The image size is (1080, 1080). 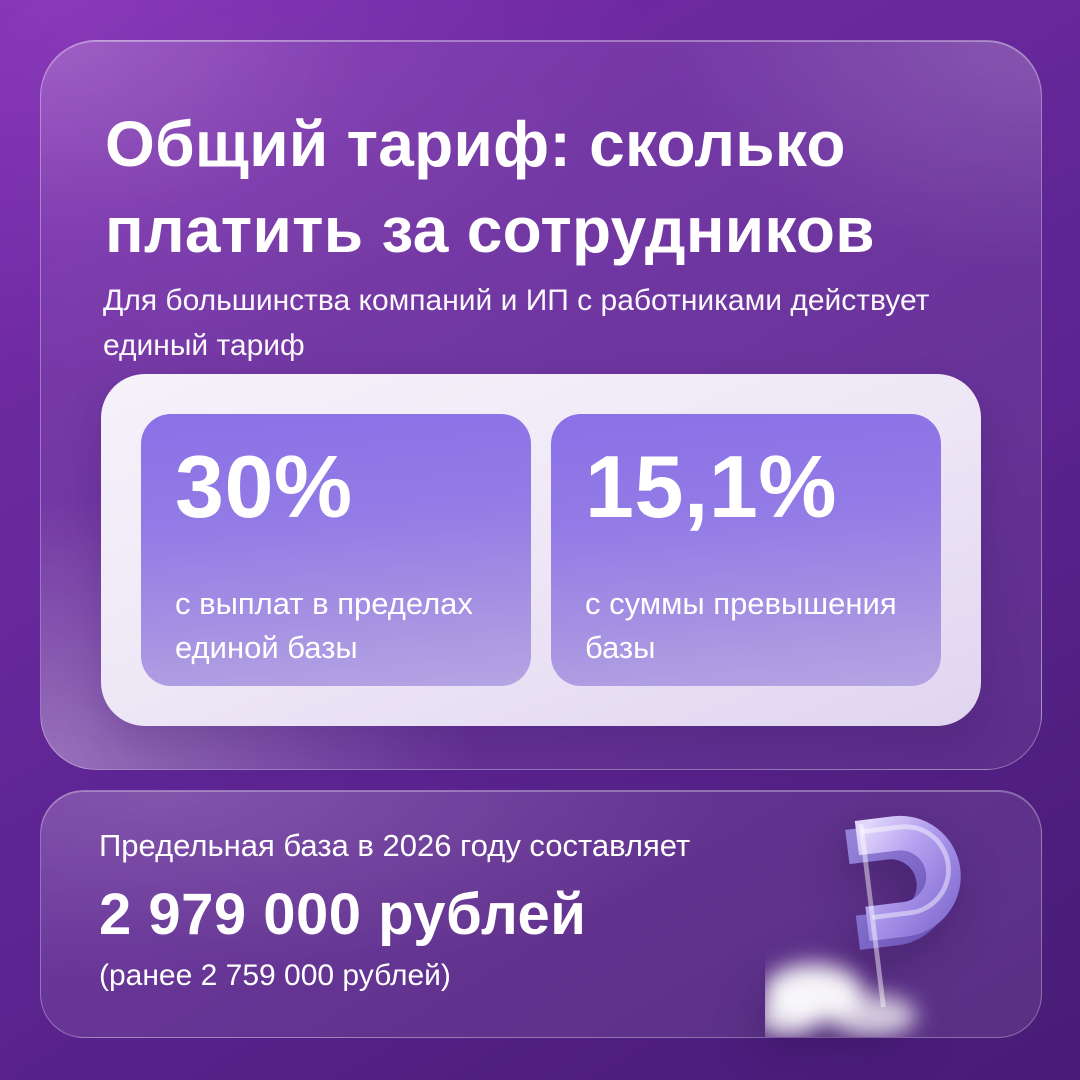 I want to click on rate-card-above-base: 15,1% с суммы превышения базы, so click(x=746, y=550).